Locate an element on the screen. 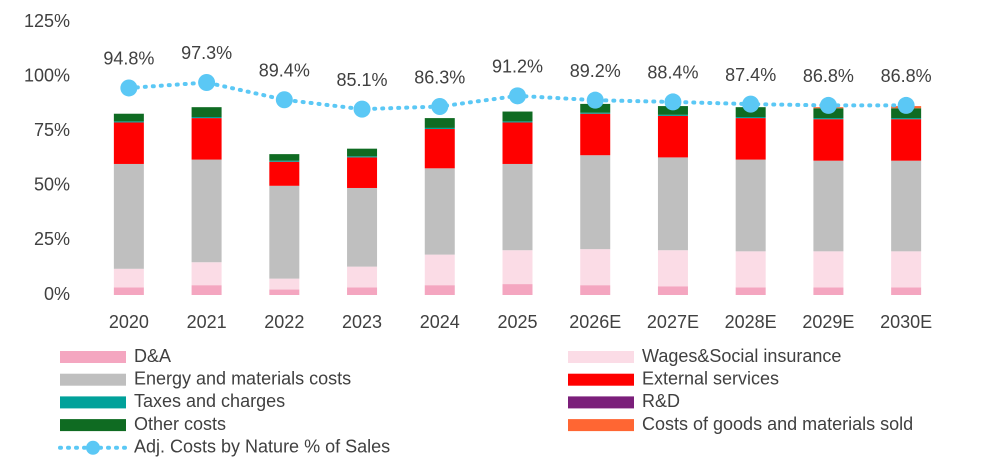 This screenshot has width=984, height=459. legend-label: Taxes and charges is located at coordinates (209, 401).